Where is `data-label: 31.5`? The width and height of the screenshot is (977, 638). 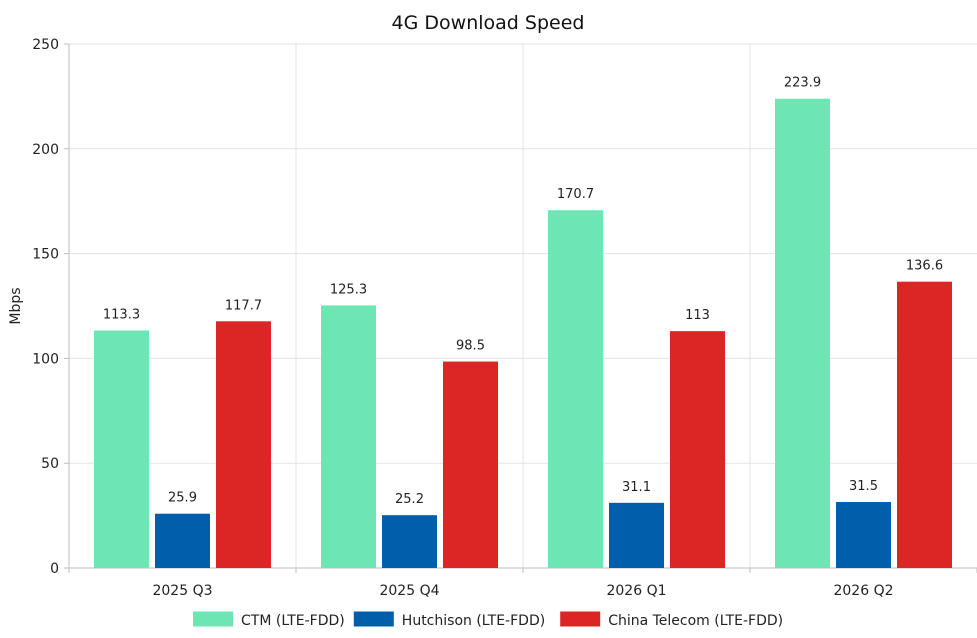 data-label: 31.5 is located at coordinates (863, 486).